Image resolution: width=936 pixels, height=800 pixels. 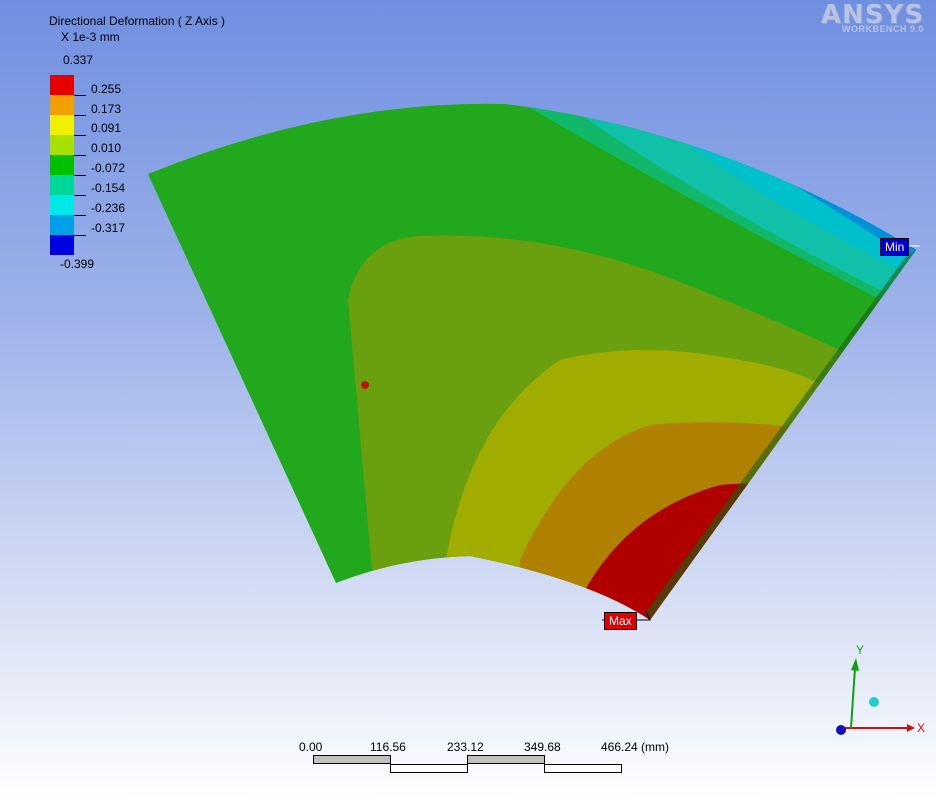 I want to click on legend-level-label: -0.236, so click(x=108, y=208).